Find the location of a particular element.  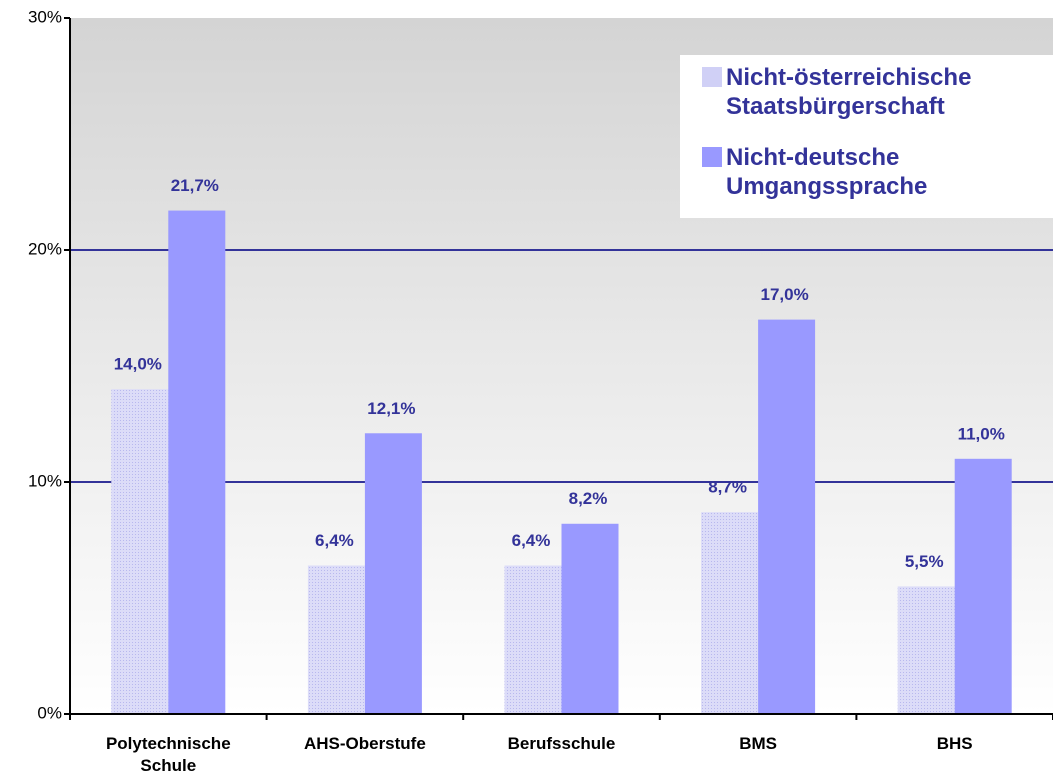

legend-entry: Nicht-deutsche Umgangssprache is located at coordinates (859, 172).